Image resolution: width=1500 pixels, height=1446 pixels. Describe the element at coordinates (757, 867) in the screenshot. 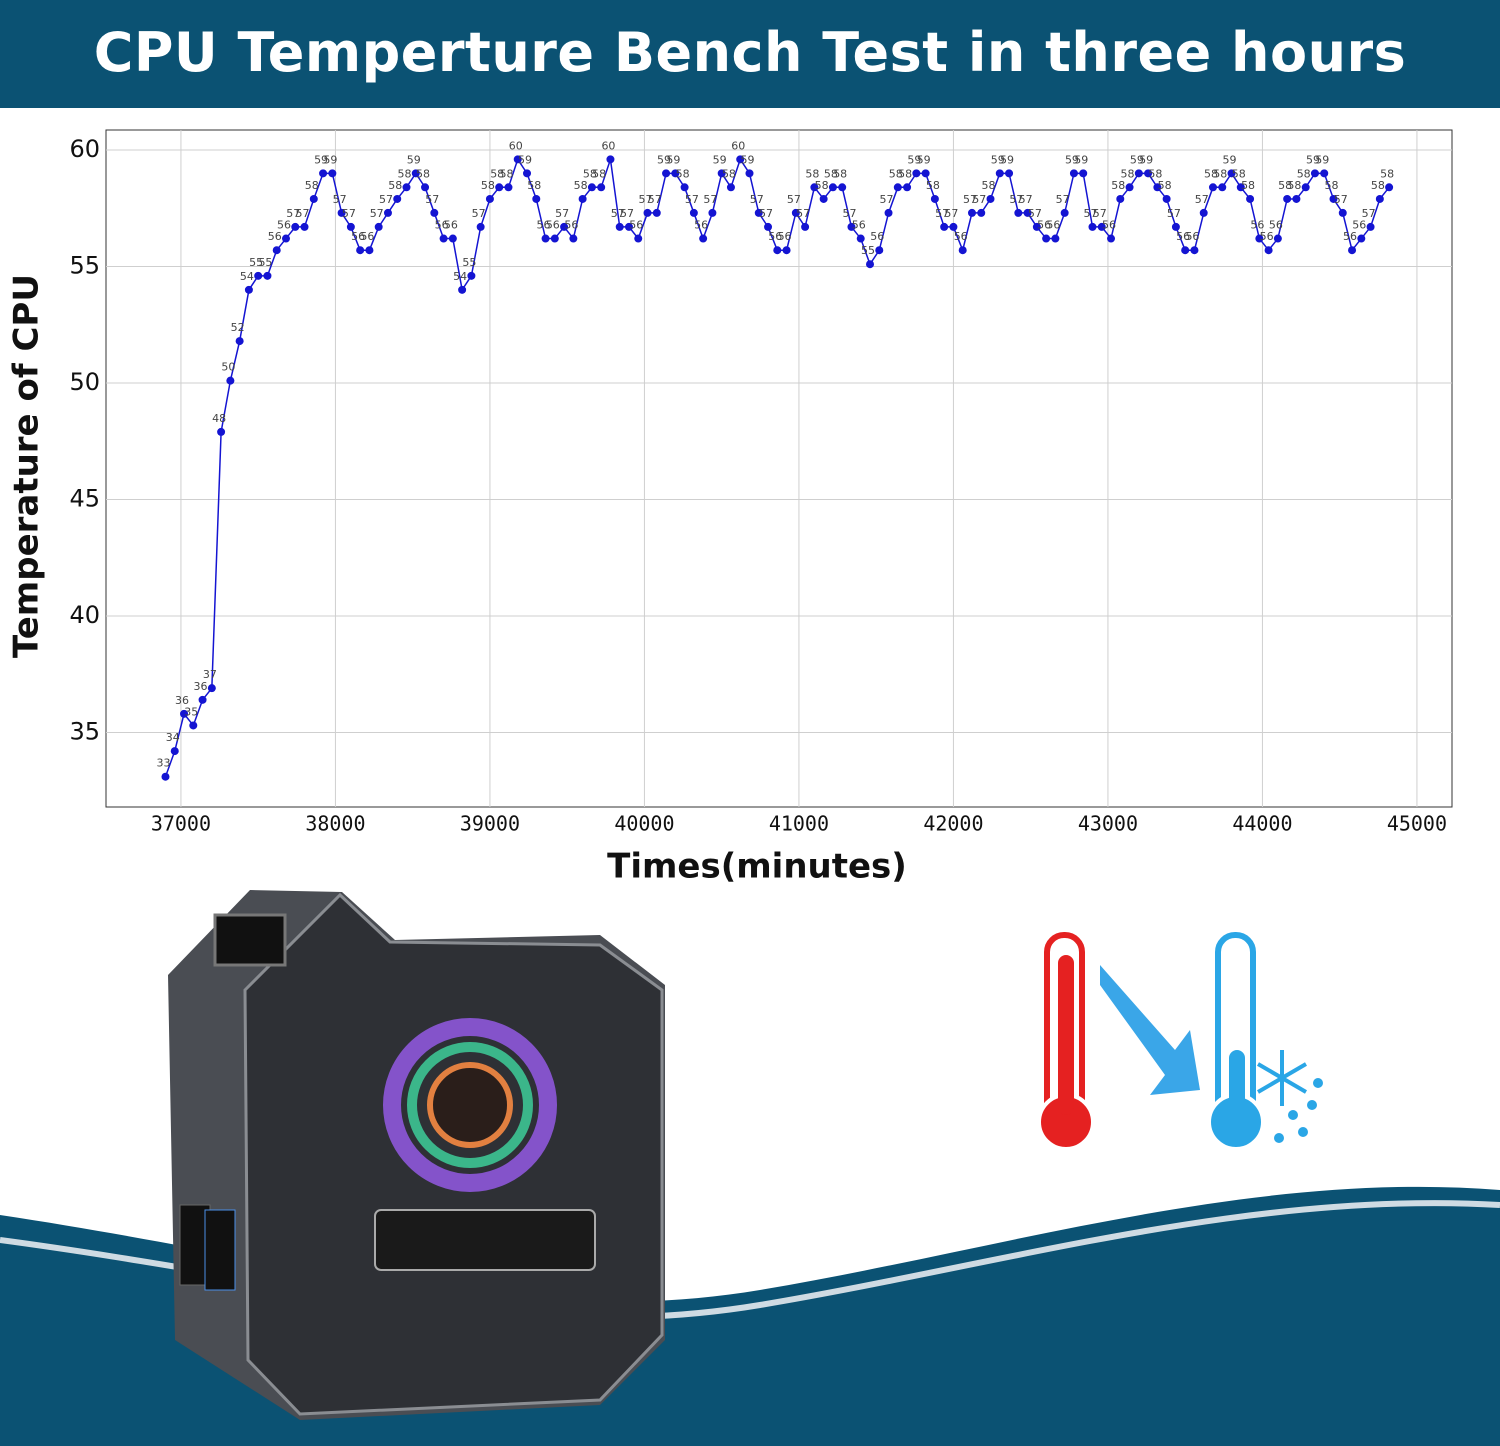

I see `x-axis-title: Times(minutes)` at that location.